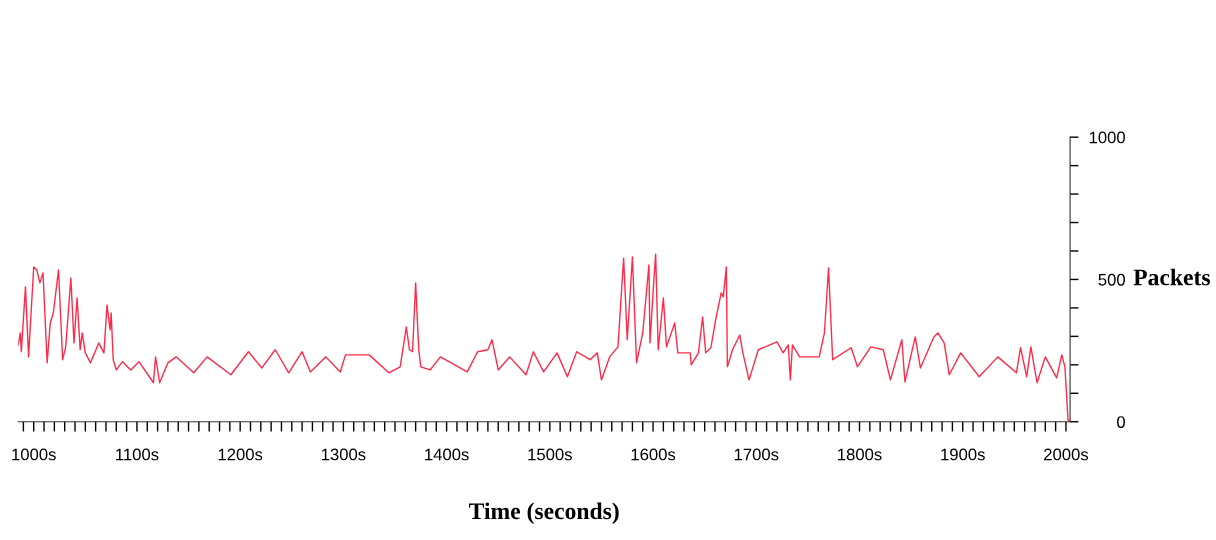 This screenshot has width=1216, height=540. Describe the element at coordinates (240, 454) in the screenshot. I see `x-tick-label: 1200s` at that location.